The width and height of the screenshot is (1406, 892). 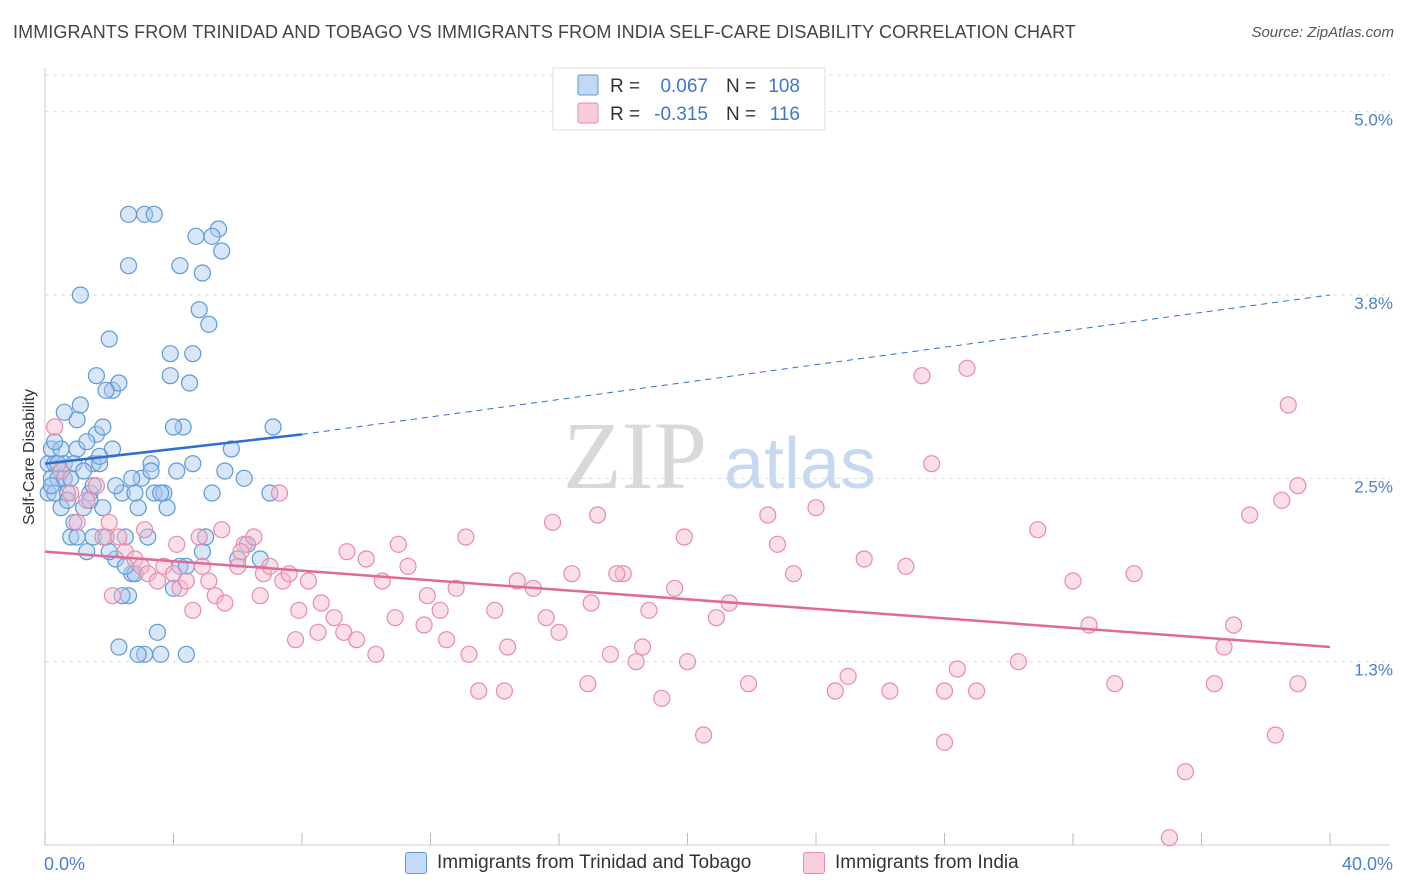 I want to click on legend-label-india: Immigrants from India, so click(x=927, y=862).